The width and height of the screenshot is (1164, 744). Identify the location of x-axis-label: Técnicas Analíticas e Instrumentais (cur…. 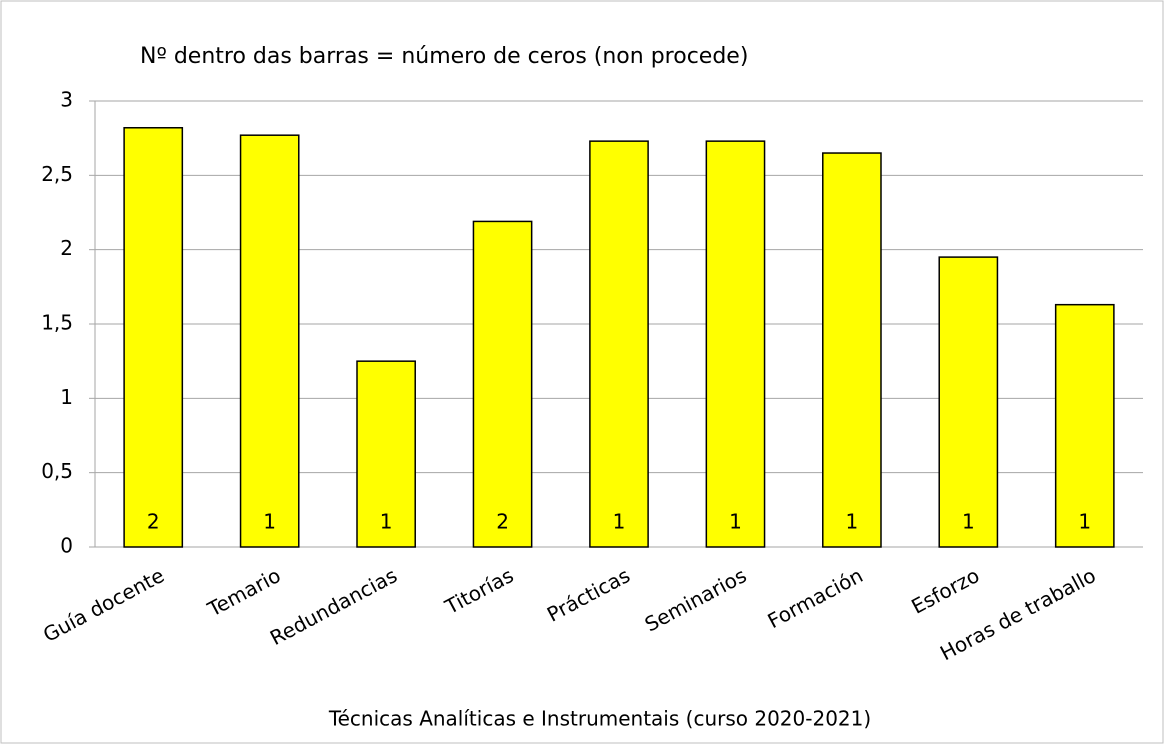
(599, 719).